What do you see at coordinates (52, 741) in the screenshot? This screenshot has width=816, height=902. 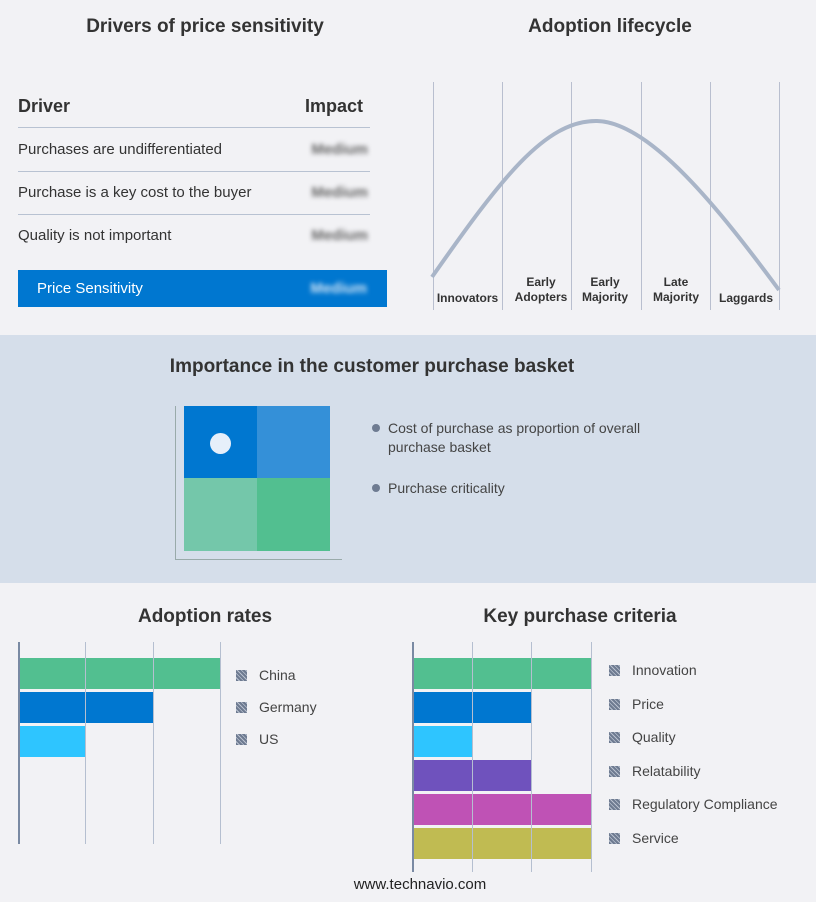 I see `bar-us` at bounding box center [52, 741].